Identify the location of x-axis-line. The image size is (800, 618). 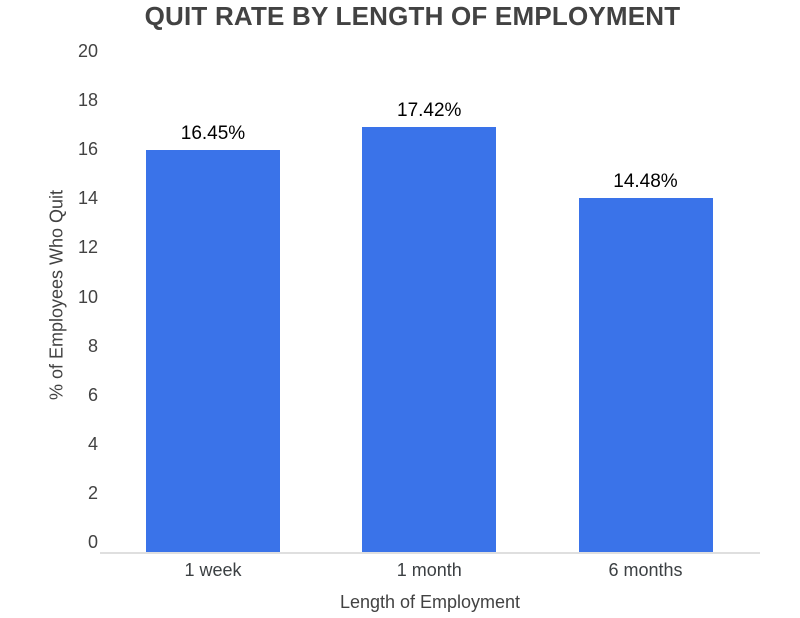
(430, 553).